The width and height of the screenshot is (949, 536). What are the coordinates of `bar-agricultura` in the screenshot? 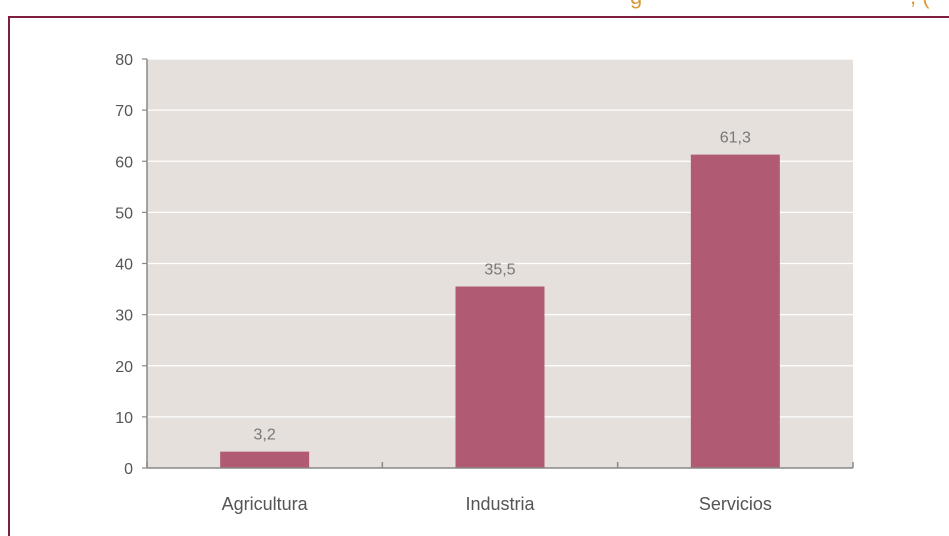 It's located at (265, 459).